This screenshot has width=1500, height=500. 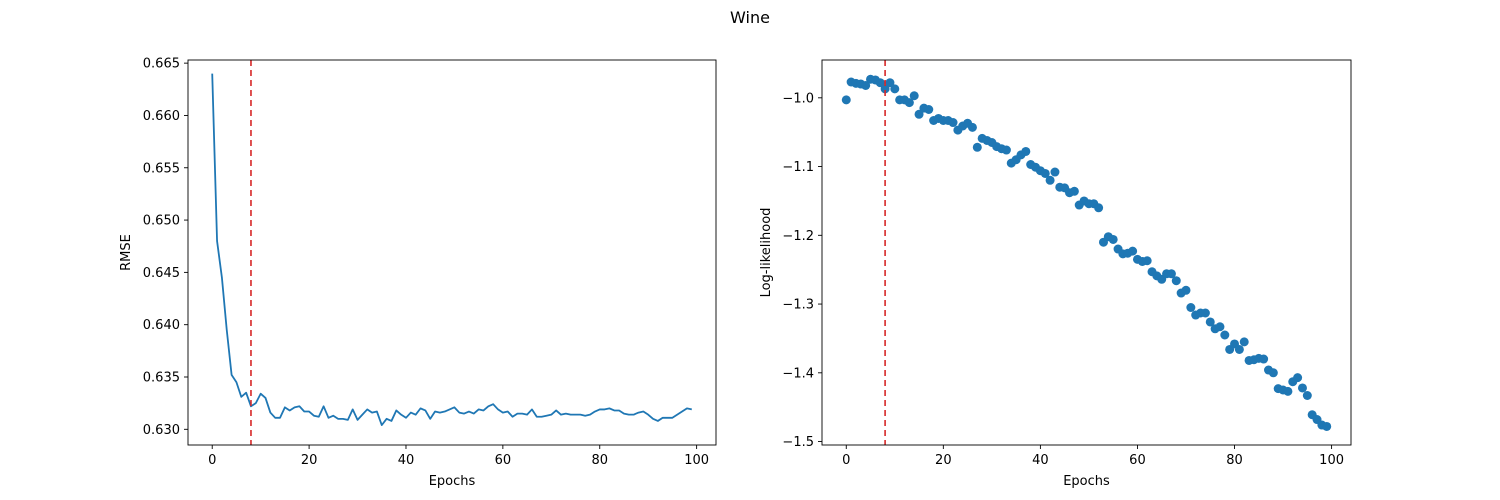 What do you see at coordinates (798, 373) in the screenshot?
I see `loglik-y-tick-label: −1.4` at bounding box center [798, 373].